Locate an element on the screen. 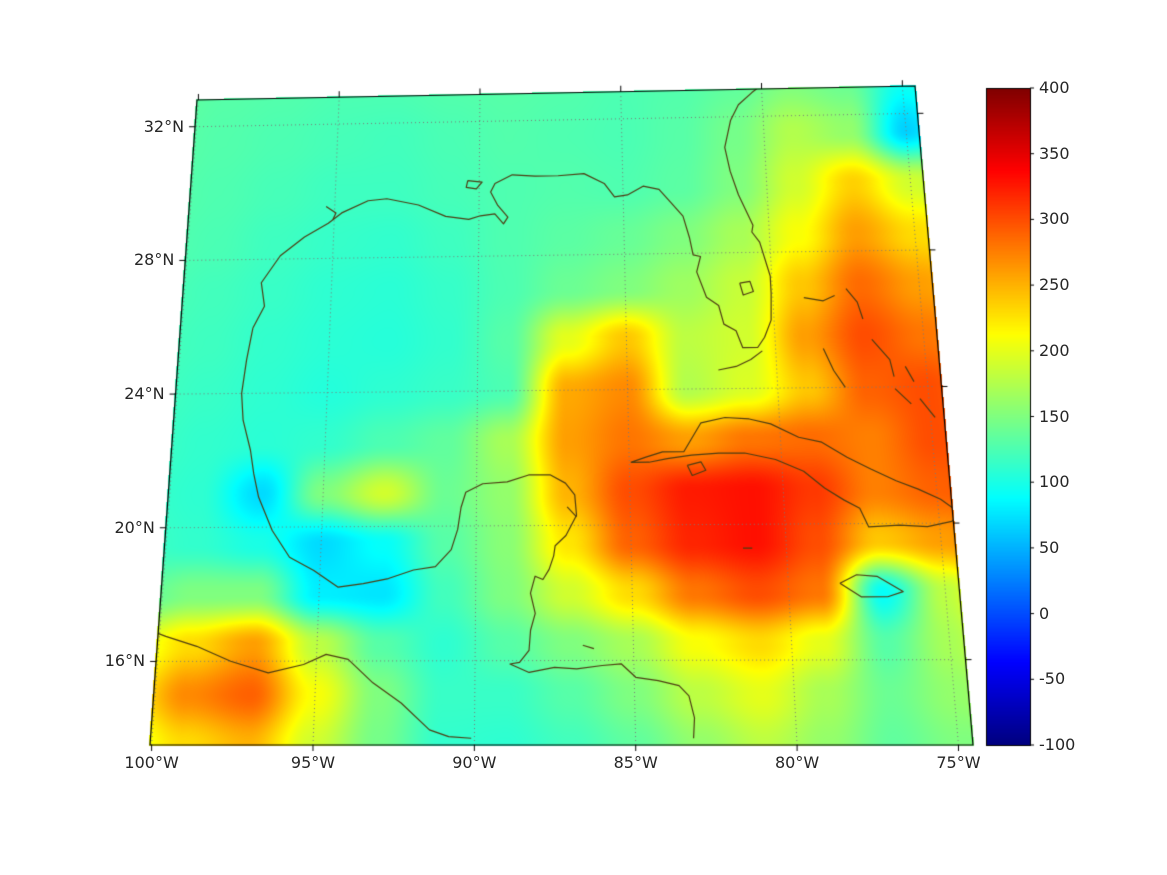  lon-tick-label-90w: 90°W is located at coordinates (474, 762).